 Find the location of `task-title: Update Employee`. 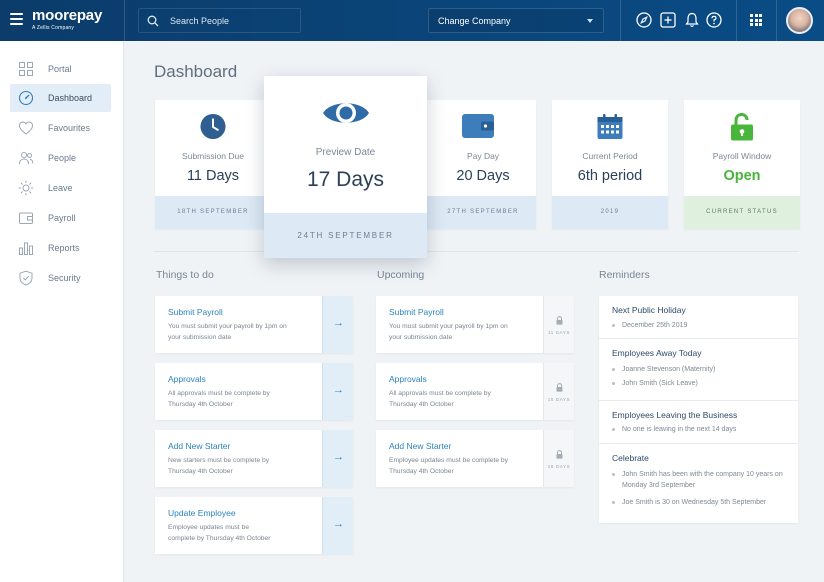

task-title: Update Employee is located at coordinates (202, 513).